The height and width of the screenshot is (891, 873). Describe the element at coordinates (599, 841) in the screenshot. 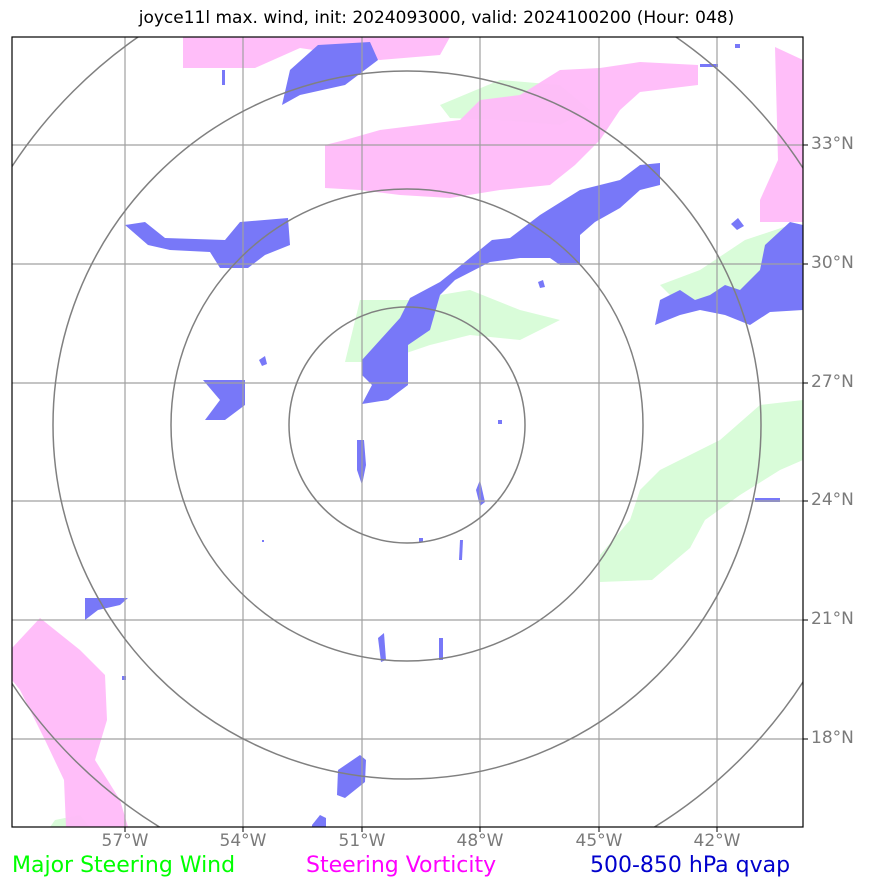

I see `lon-tick-label: 45°W` at that location.